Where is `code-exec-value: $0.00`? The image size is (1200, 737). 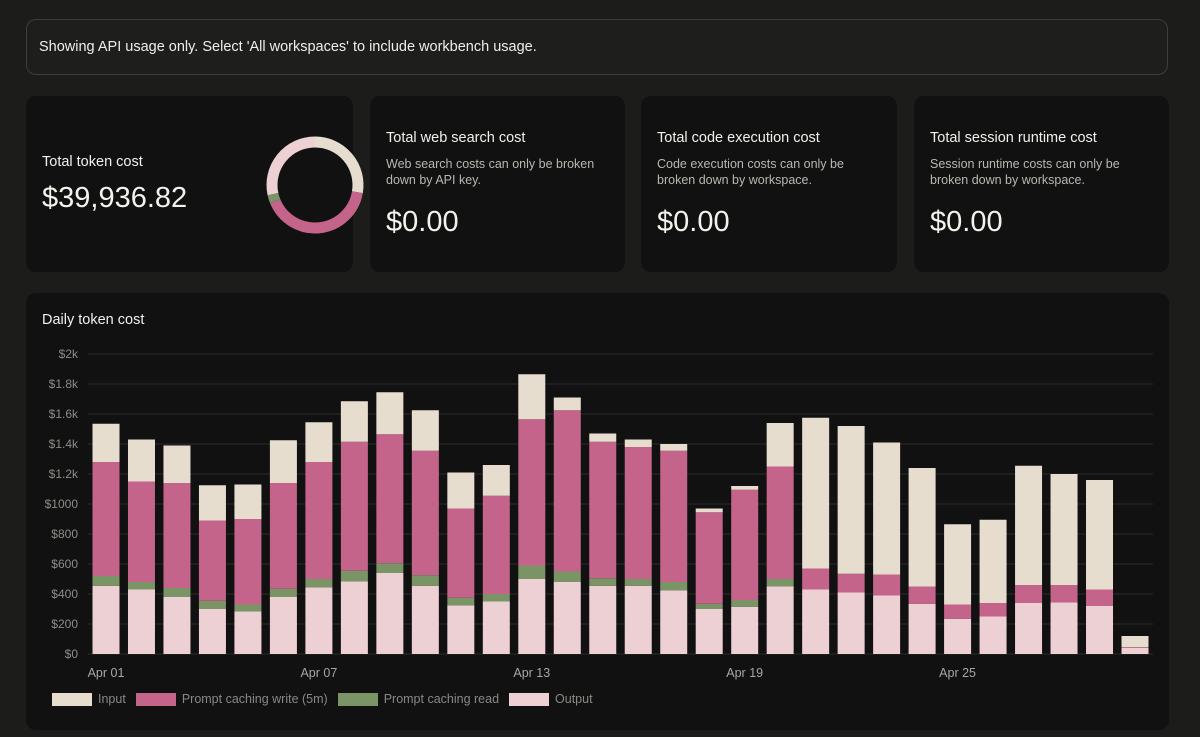
code-exec-value: $0.00 is located at coordinates (693, 222).